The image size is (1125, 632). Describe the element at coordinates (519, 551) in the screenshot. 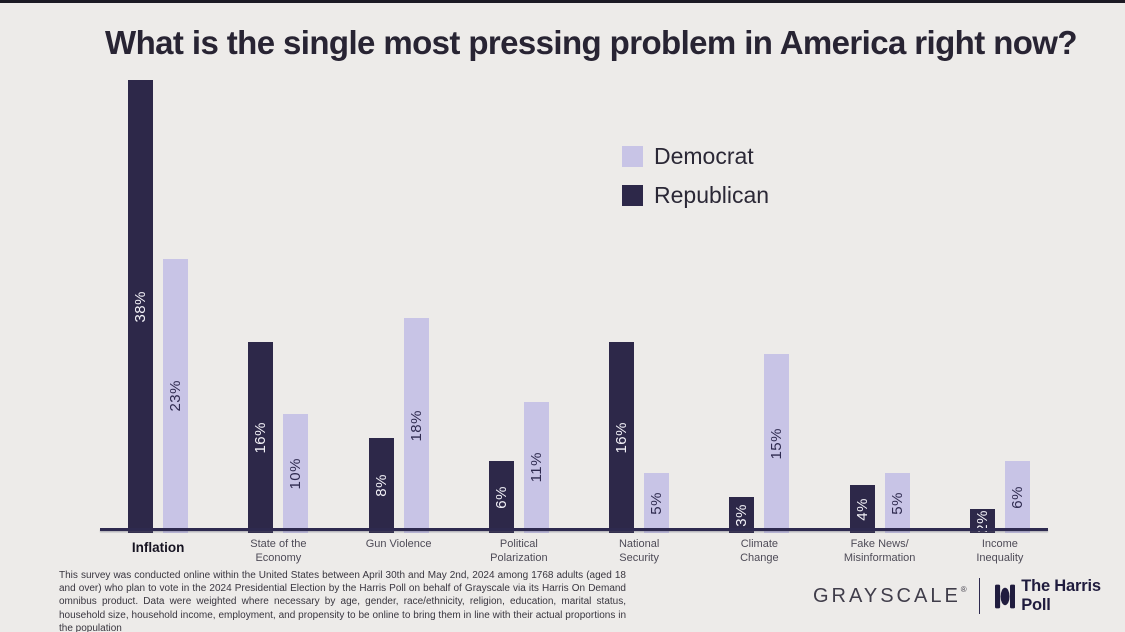

I see `category-label: Political Polarization` at that location.